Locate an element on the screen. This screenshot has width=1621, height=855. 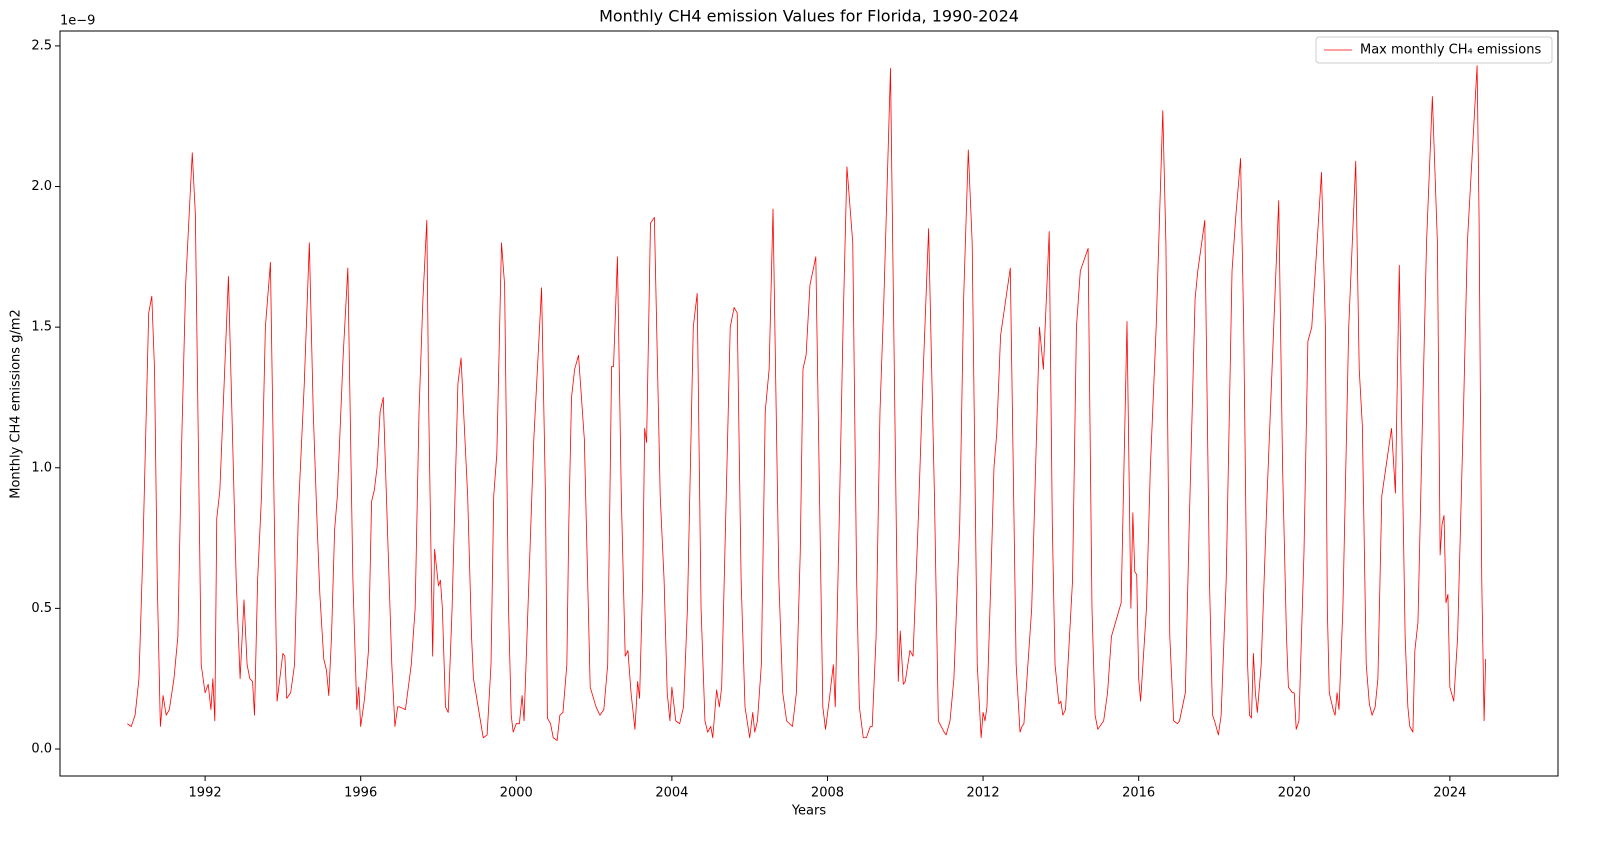
x-tick-label: 2008 is located at coordinates (827, 793).